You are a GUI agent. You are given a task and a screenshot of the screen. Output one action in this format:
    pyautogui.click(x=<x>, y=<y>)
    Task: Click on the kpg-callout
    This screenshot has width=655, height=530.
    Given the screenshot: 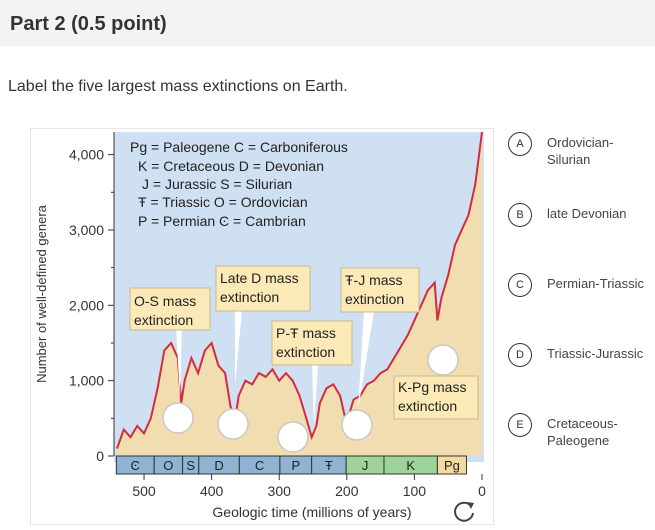 What is the action you would take?
    pyautogui.click(x=436, y=397)
    